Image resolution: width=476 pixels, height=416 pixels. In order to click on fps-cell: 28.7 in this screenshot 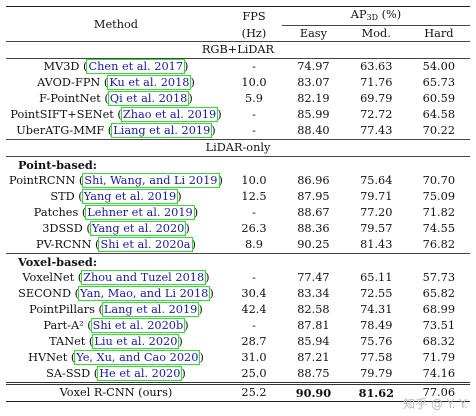, I will do `click(254, 341)`.